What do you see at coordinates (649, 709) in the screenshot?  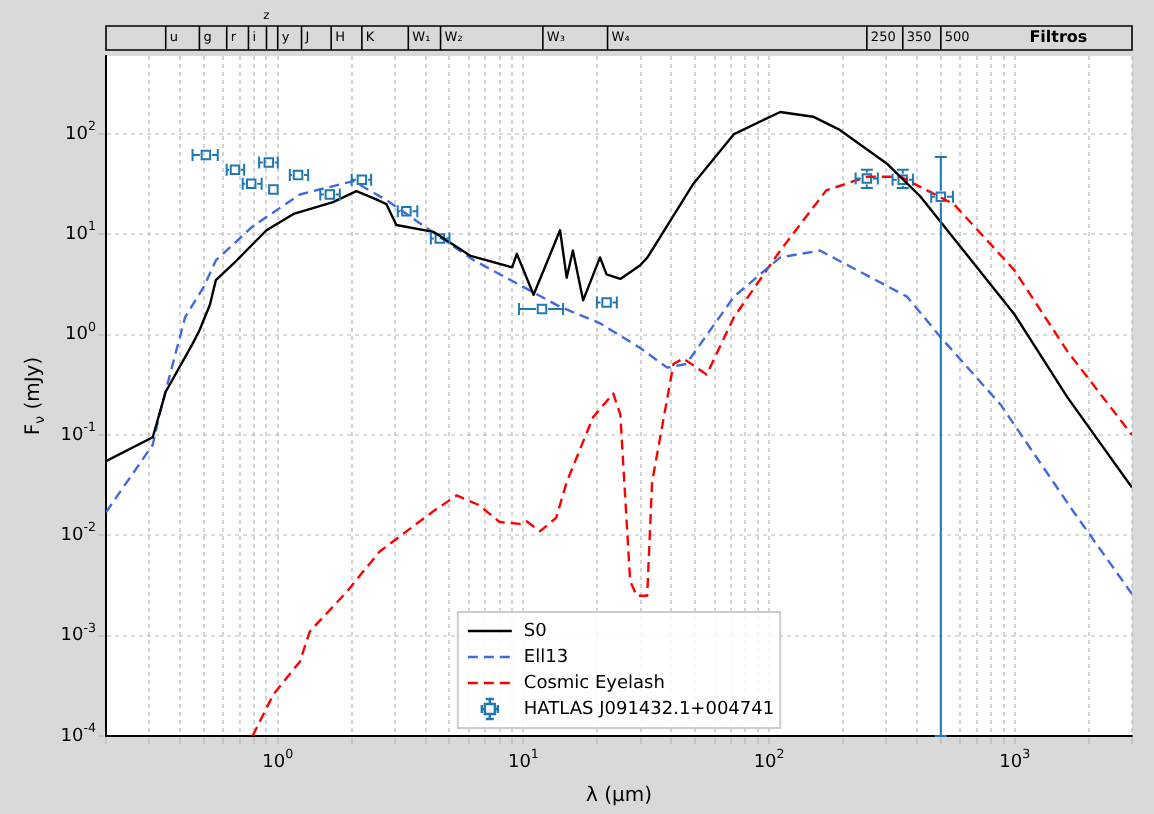 I see `legend-label: HATLAS J091432.1+004741` at bounding box center [649, 709].